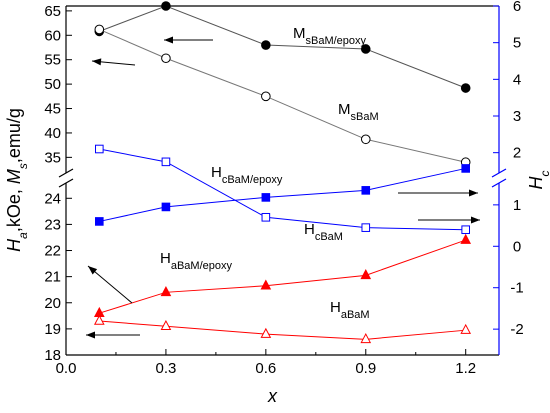  Describe the element at coordinates (52, 133) in the screenshot. I see `left-tick-label: 40` at that location.